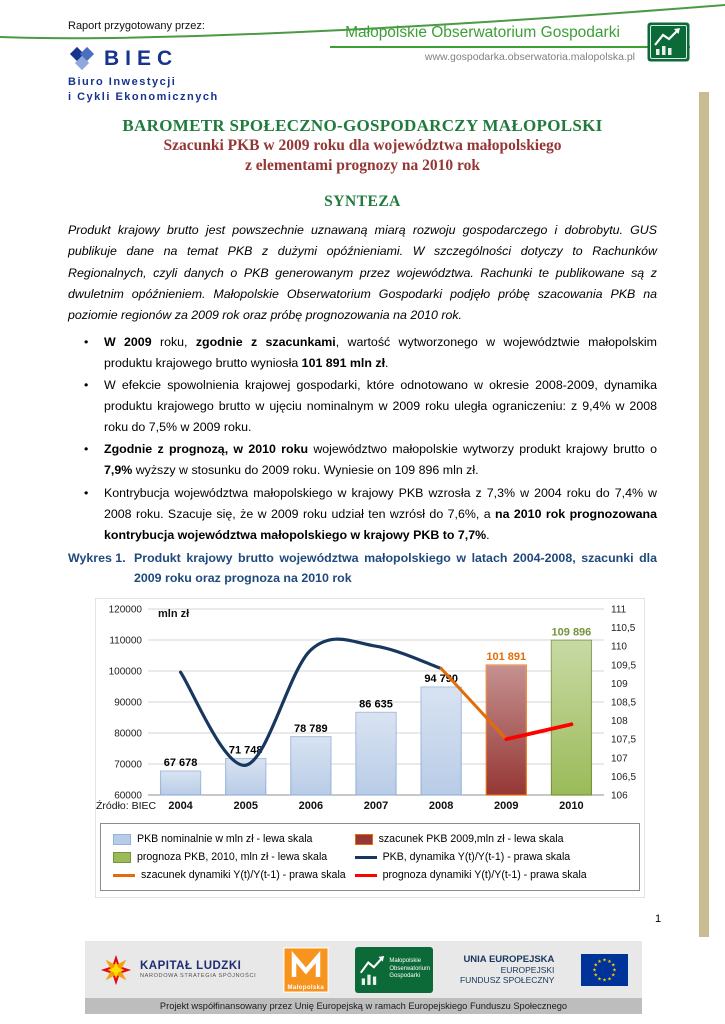  I want to click on eu-line2: EUROPEJSKI, so click(527, 970).